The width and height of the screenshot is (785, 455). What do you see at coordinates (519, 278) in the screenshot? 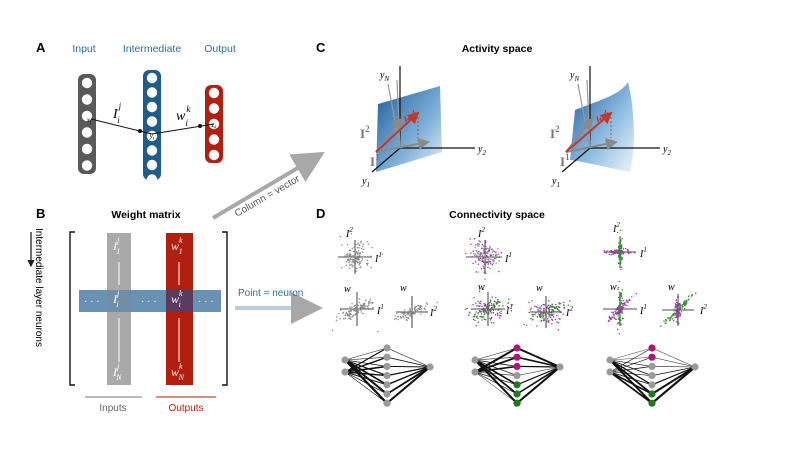
I see `connectivity-scatter-plots: I2 I1 w I1 w I2 I2 I1 w I1 w I2 I2 I1 w I1 w I2` at bounding box center [519, 278].